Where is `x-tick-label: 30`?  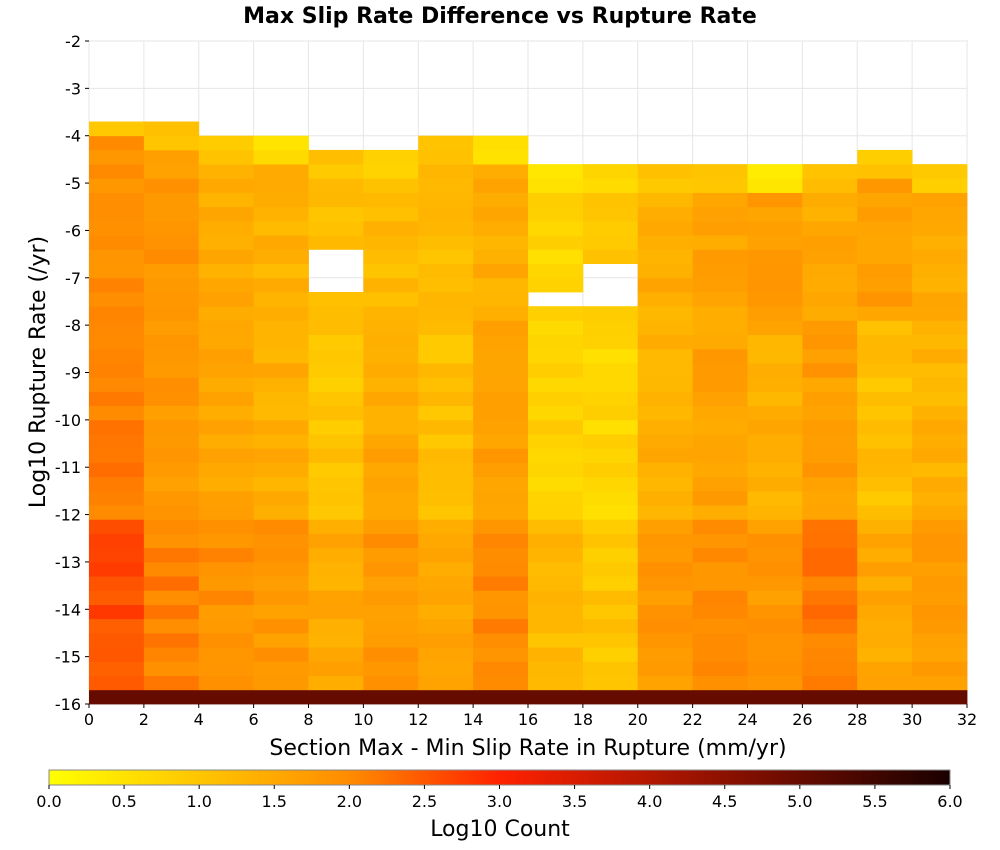
x-tick-label: 30 is located at coordinates (912, 719).